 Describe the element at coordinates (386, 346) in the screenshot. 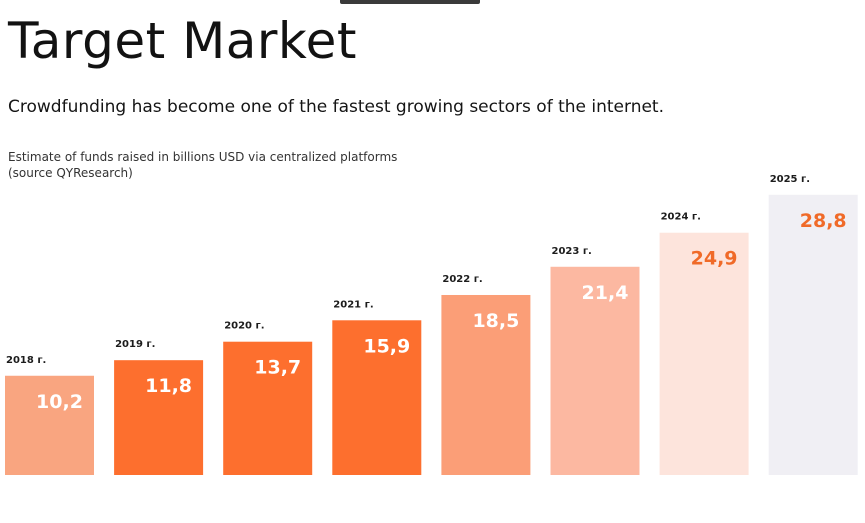

I see `value-label-3: 15,9` at that location.